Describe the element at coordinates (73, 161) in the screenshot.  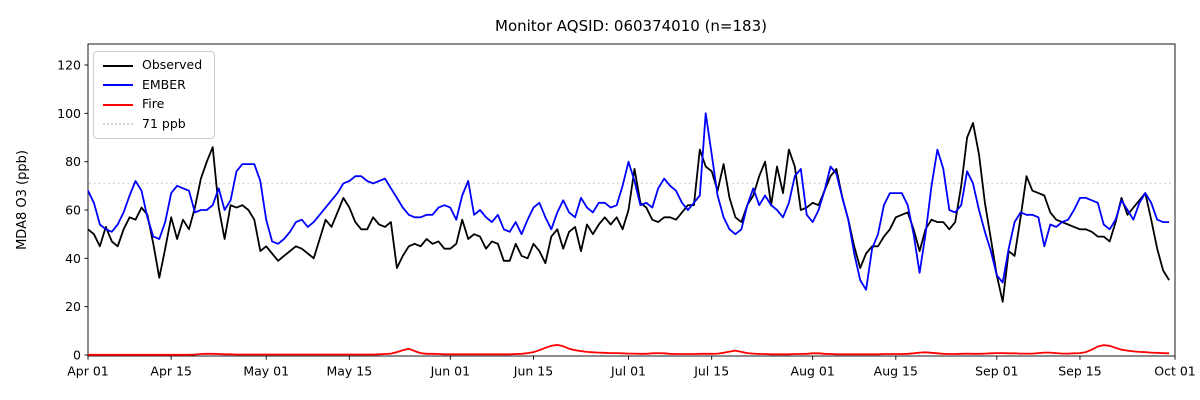
I see `y-tick-label: 80` at that location.